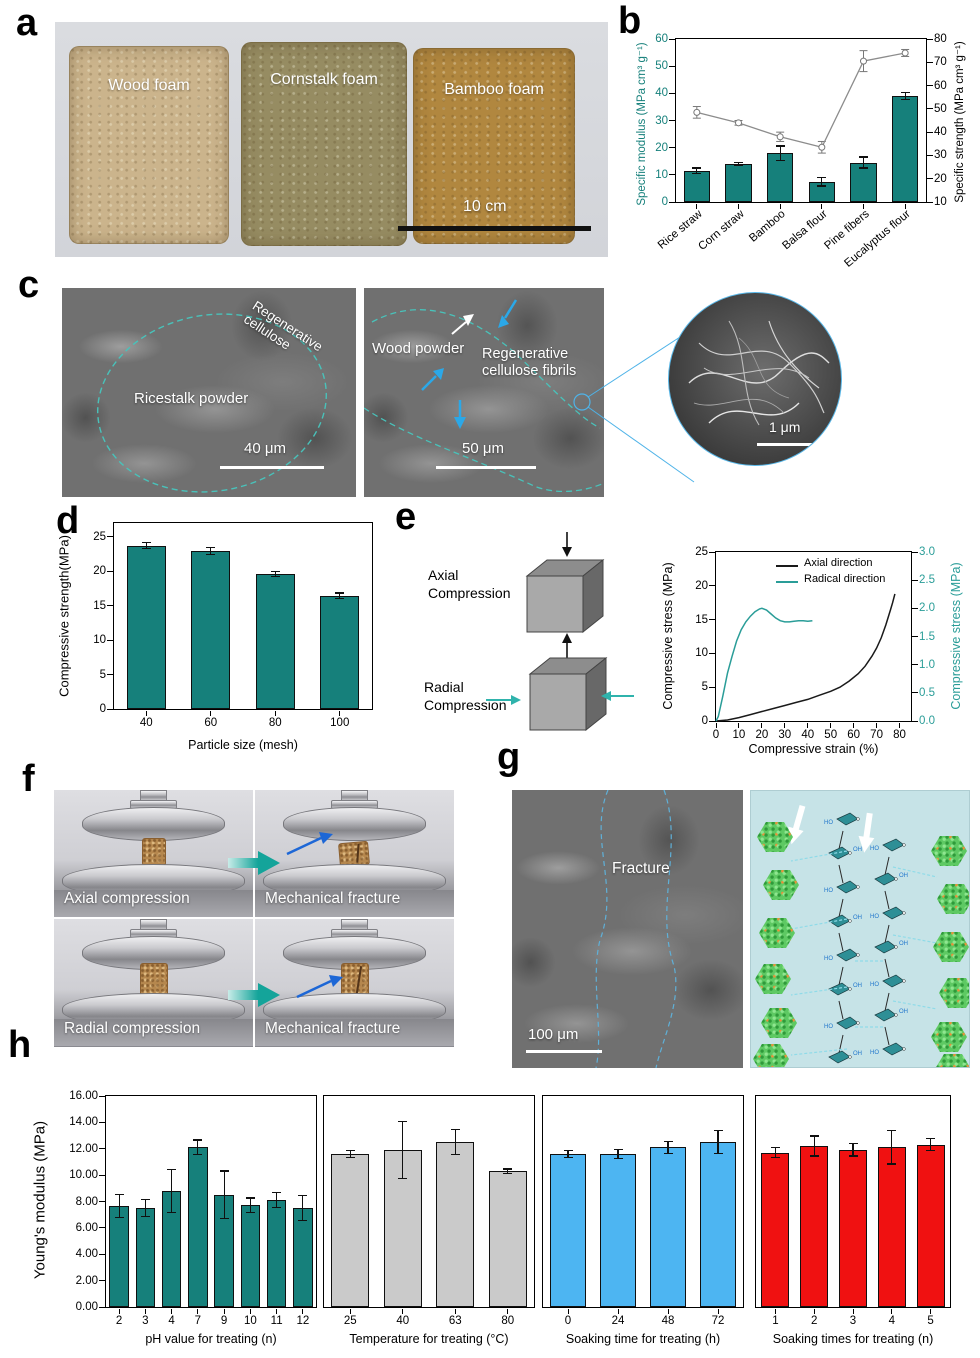 Image resolution: width=980 pixels, height=1358 pixels. What do you see at coordinates (529, 363) in the screenshot?
I see `annotation-cellulose-fibrils: Regenerative cellulose fibrils` at bounding box center [529, 363].